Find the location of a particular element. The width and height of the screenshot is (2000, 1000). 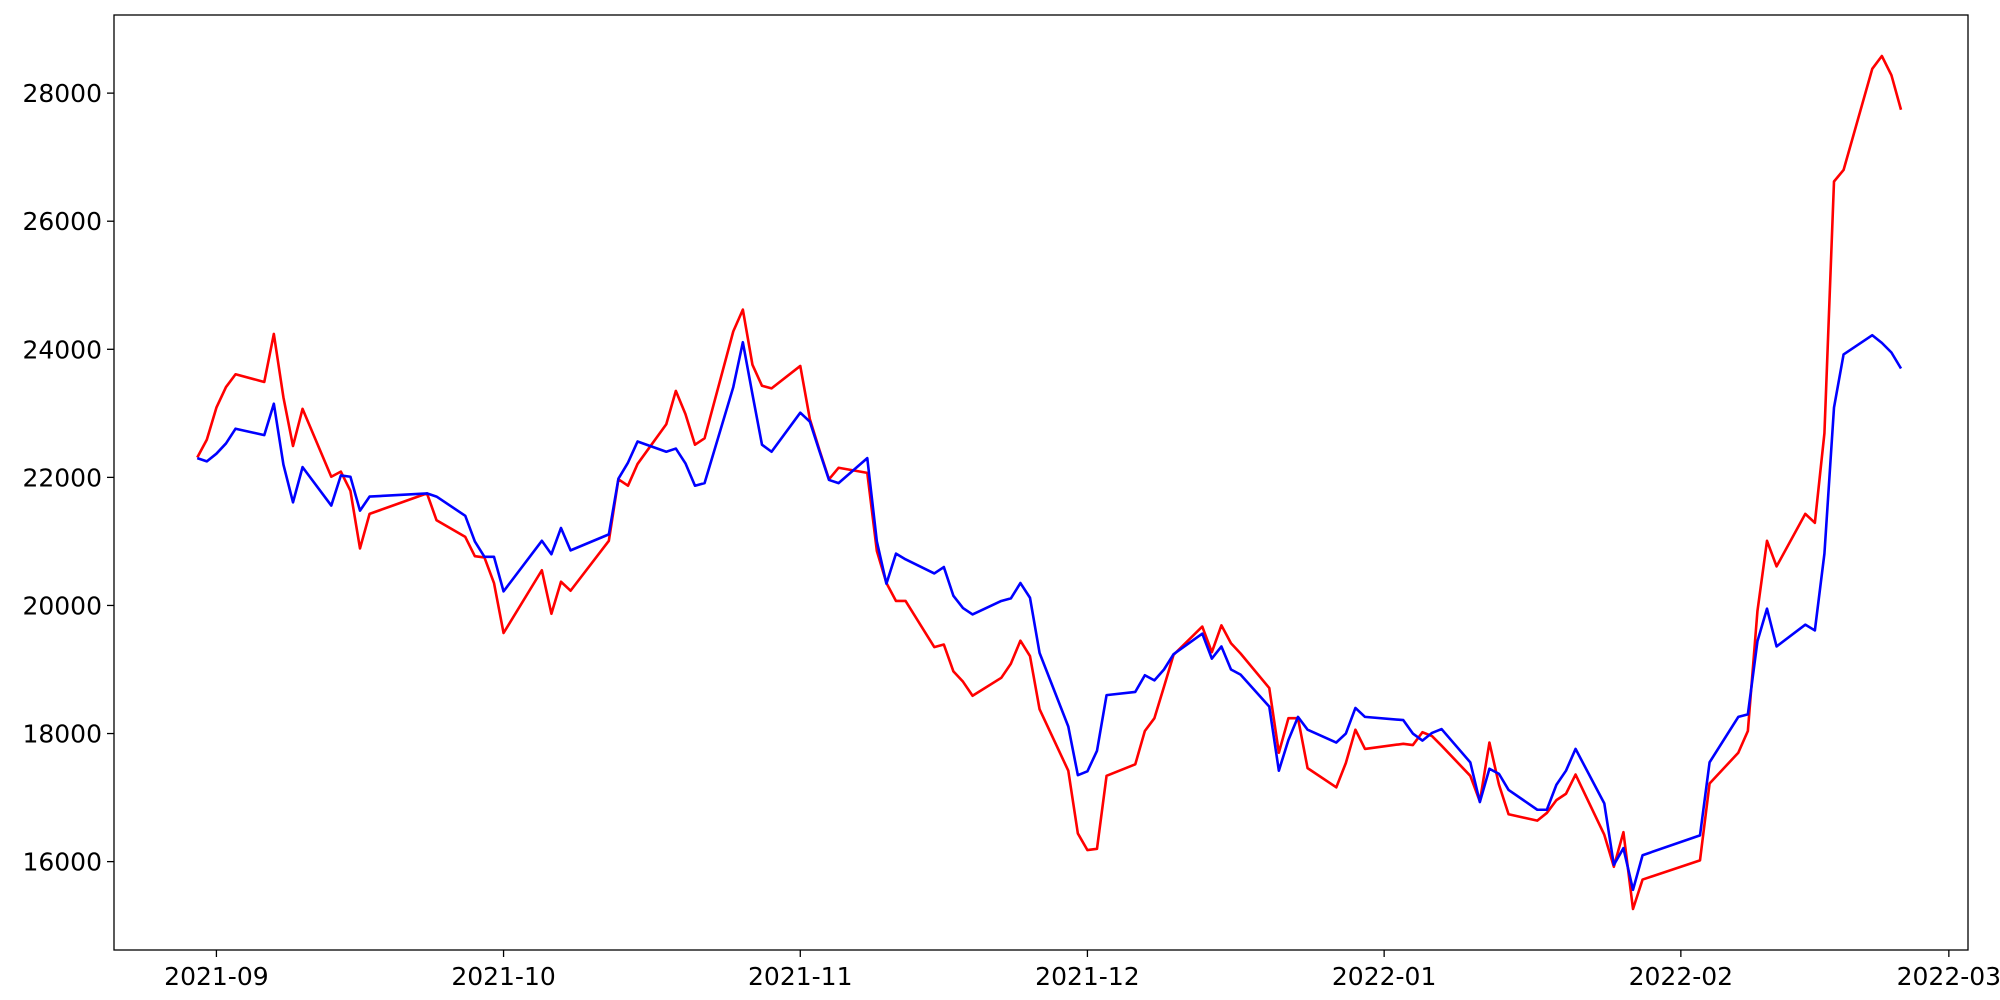

x-tick-label: 2022-02 is located at coordinates (1681, 976).